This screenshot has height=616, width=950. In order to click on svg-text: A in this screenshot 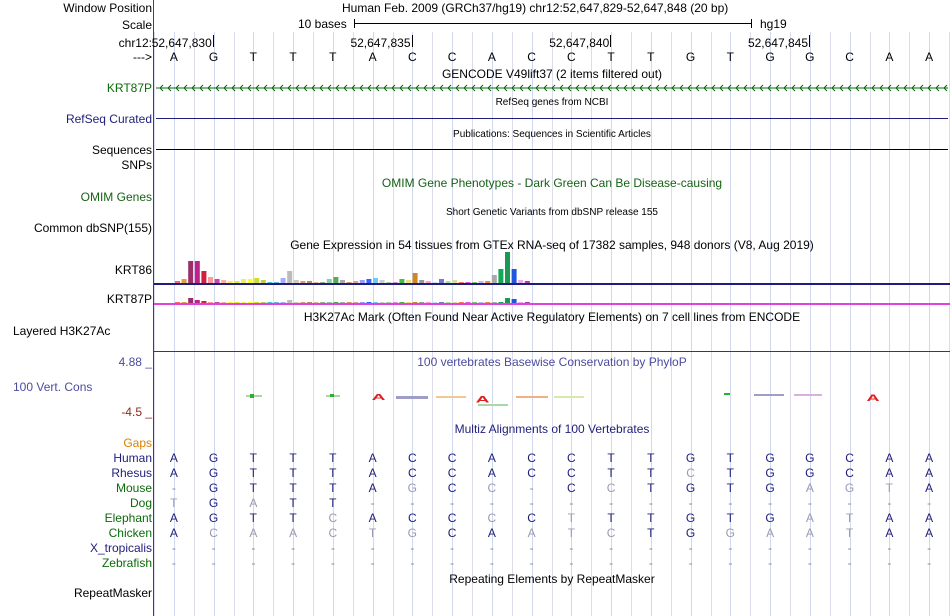, I will do `click(483, 399)`.